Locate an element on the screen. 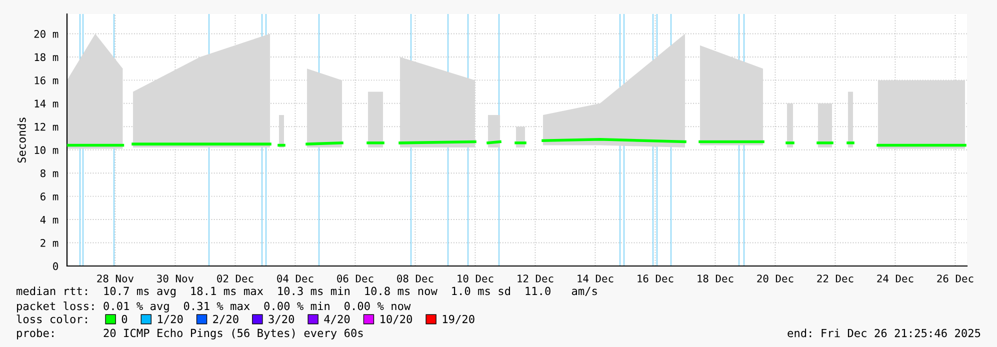 This screenshot has width=997, height=347. legend-label: 3/20 is located at coordinates (281, 319).